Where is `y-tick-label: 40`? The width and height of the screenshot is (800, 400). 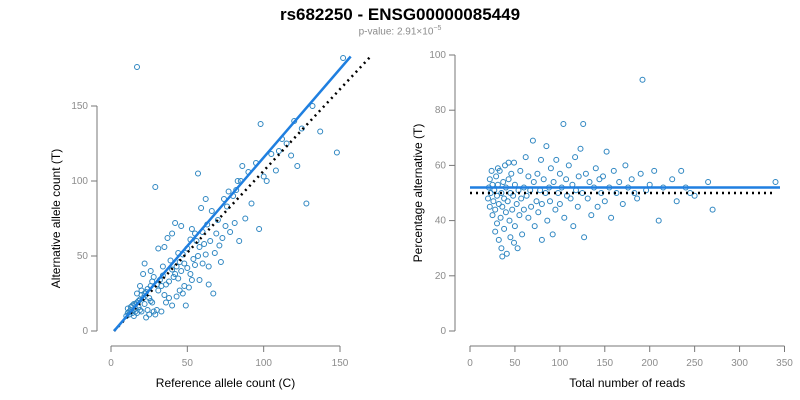
y-tick-label: 40 is located at coordinates (441, 221).